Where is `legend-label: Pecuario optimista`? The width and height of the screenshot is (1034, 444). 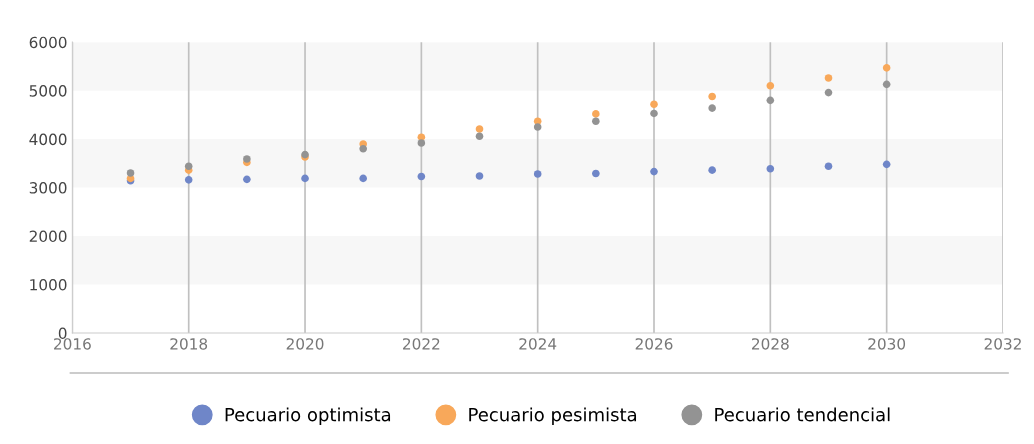 legend-label: Pecuario optimista is located at coordinates (308, 416).